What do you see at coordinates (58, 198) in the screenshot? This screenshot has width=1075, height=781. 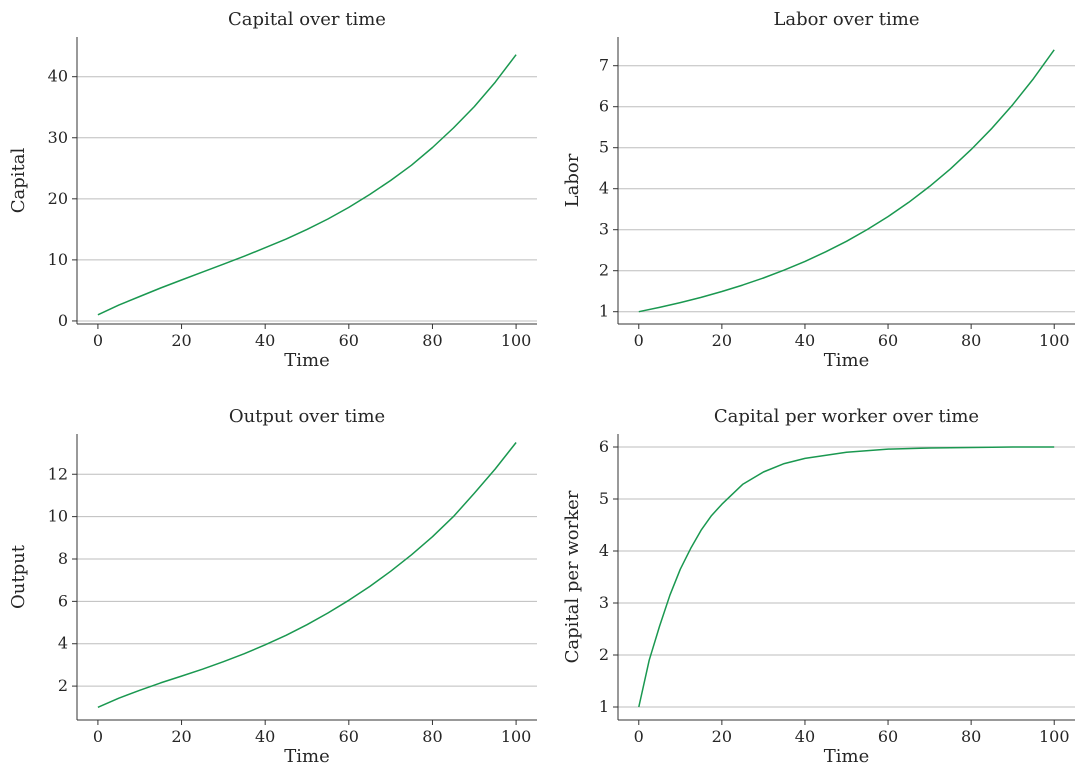 I see `y-tick-label: 20` at bounding box center [58, 198].